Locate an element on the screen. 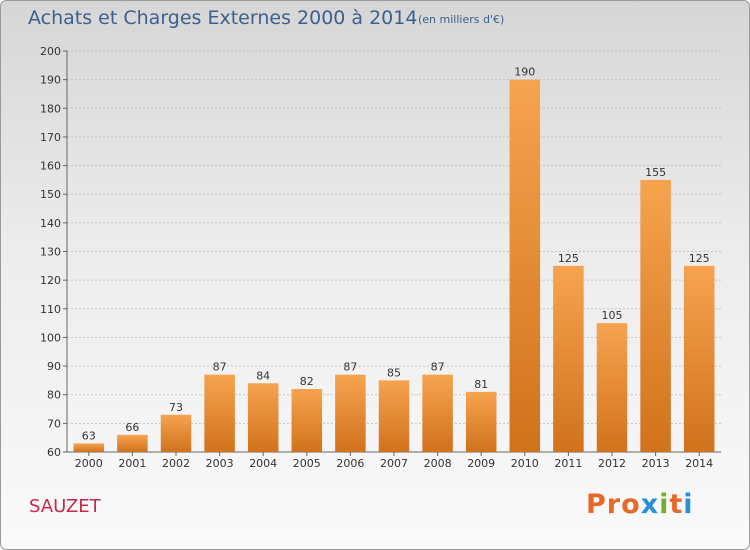 This screenshot has height=550, width=750. x-tick-label: 2009 is located at coordinates (481, 463).